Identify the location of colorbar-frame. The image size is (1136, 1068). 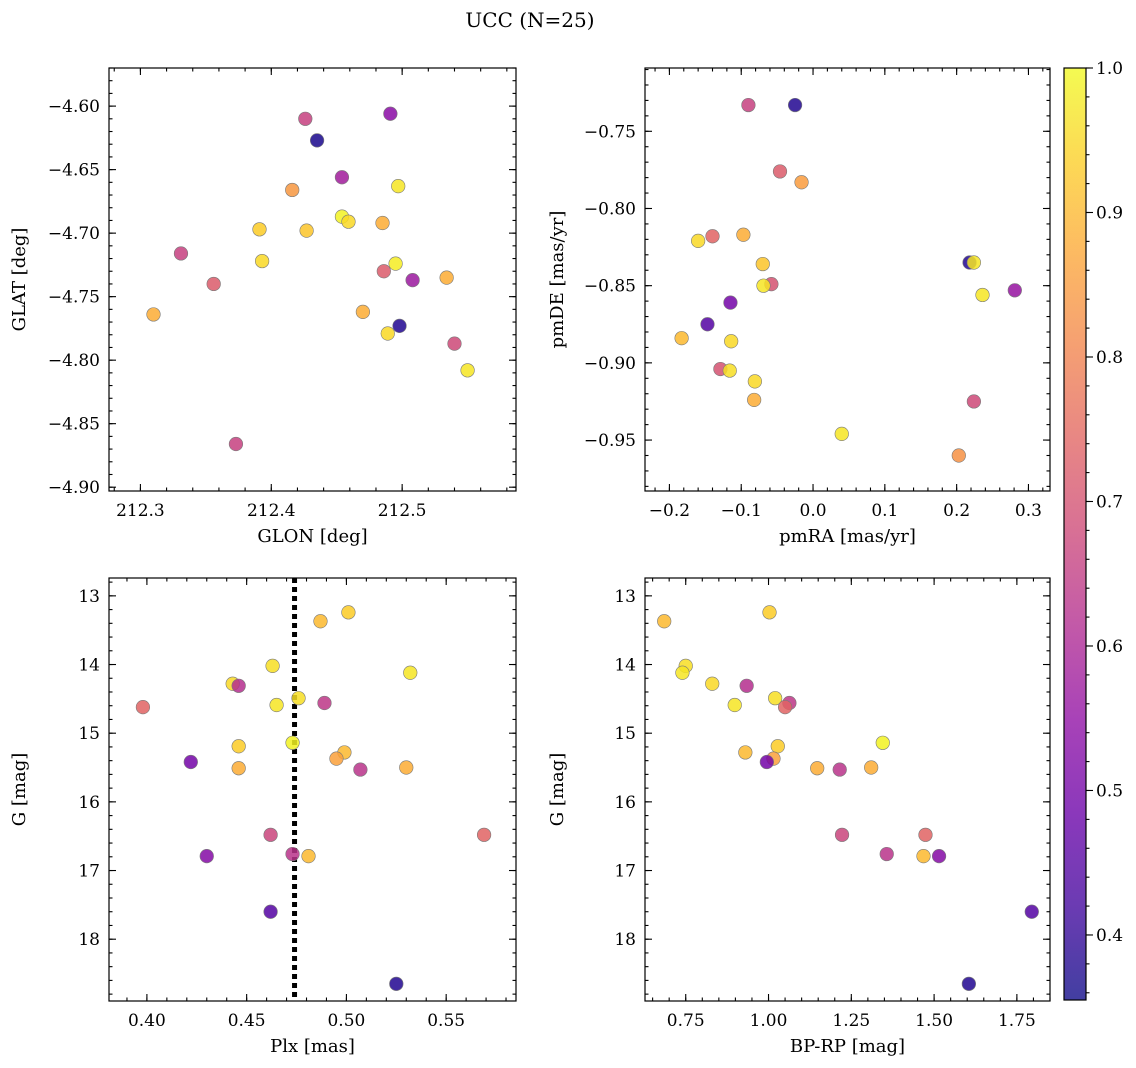
(1075, 534).